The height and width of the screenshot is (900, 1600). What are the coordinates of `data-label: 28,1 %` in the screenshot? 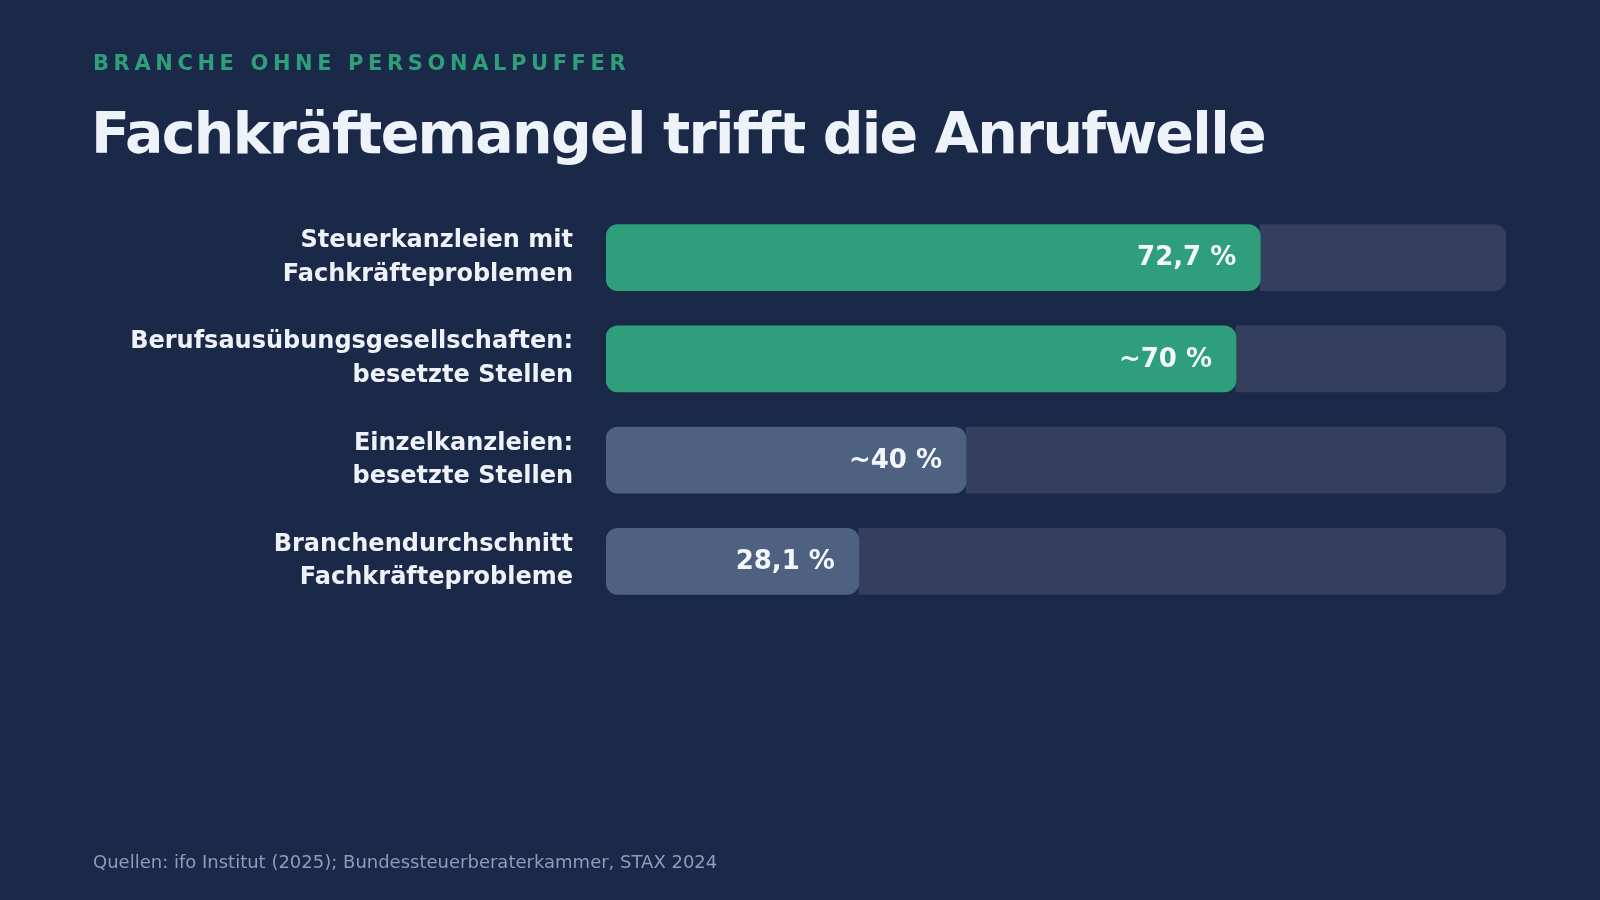 It's located at (785, 560).